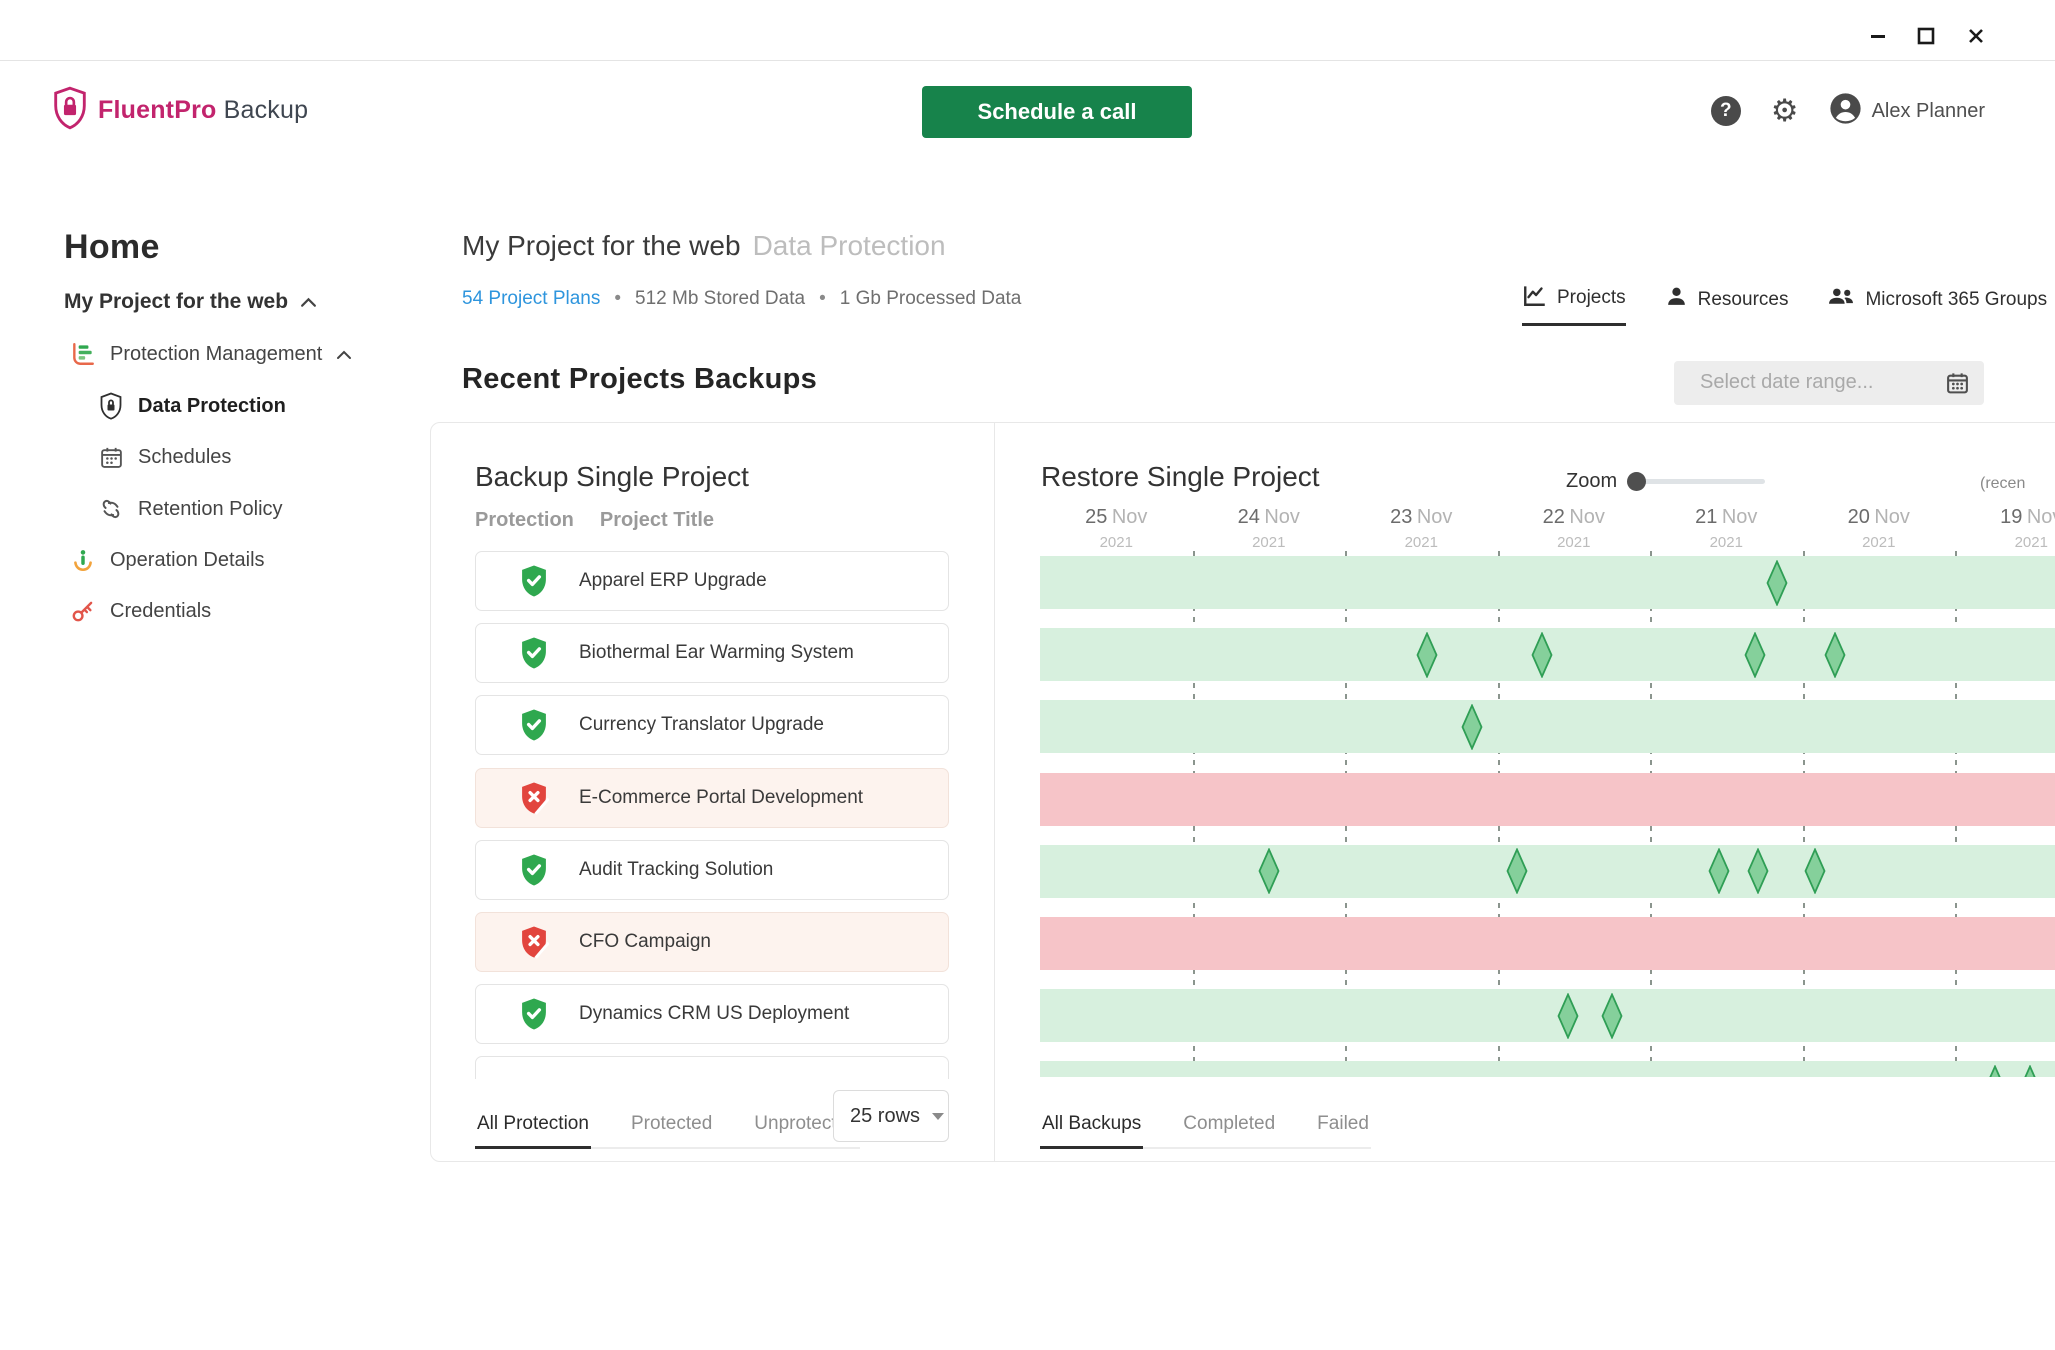 This screenshot has width=2055, height=1350. Describe the element at coordinates (266, 110) in the screenshot. I see `brand-name-secondary: Backup` at that location.